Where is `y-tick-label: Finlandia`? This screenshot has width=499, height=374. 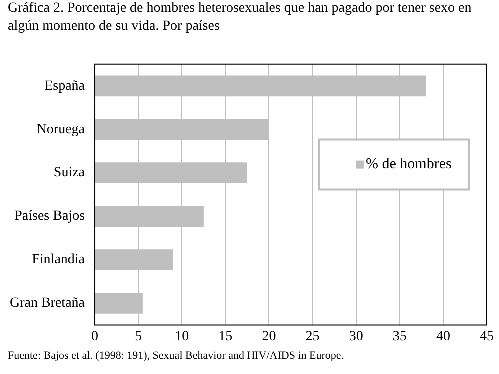 y-tick-label: Finlandia is located at coordinates (59, 260).